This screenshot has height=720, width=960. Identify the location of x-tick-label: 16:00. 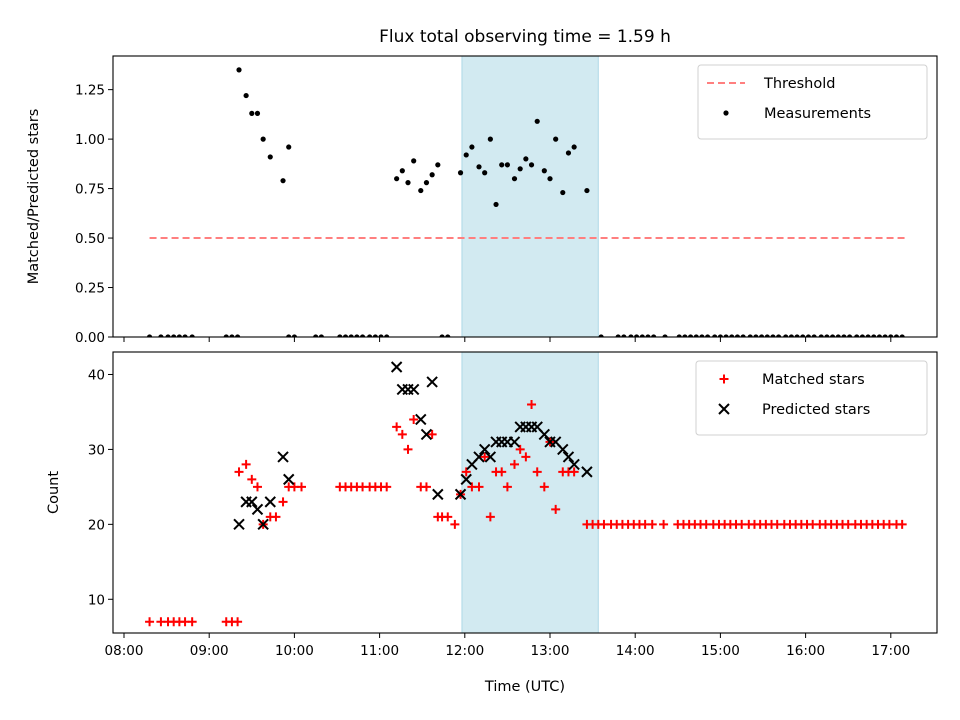
(805, 651).